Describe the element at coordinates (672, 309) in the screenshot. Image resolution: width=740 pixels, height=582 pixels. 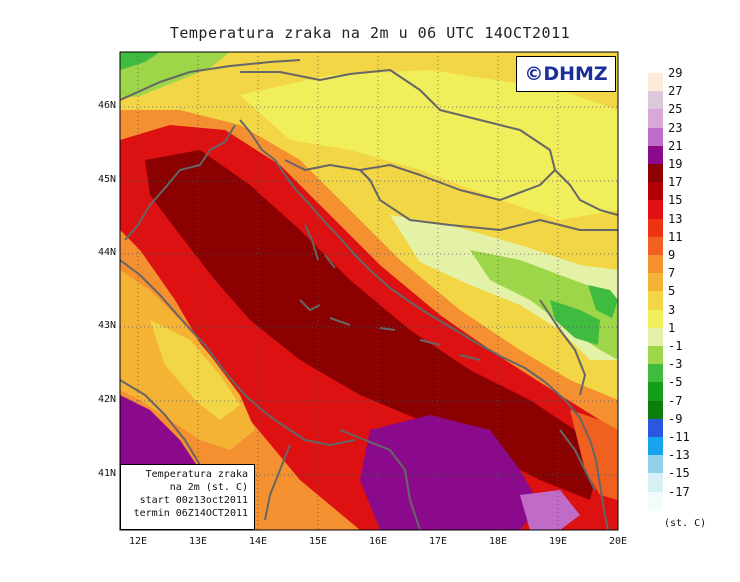
I see `legend-label: 3` at that location.